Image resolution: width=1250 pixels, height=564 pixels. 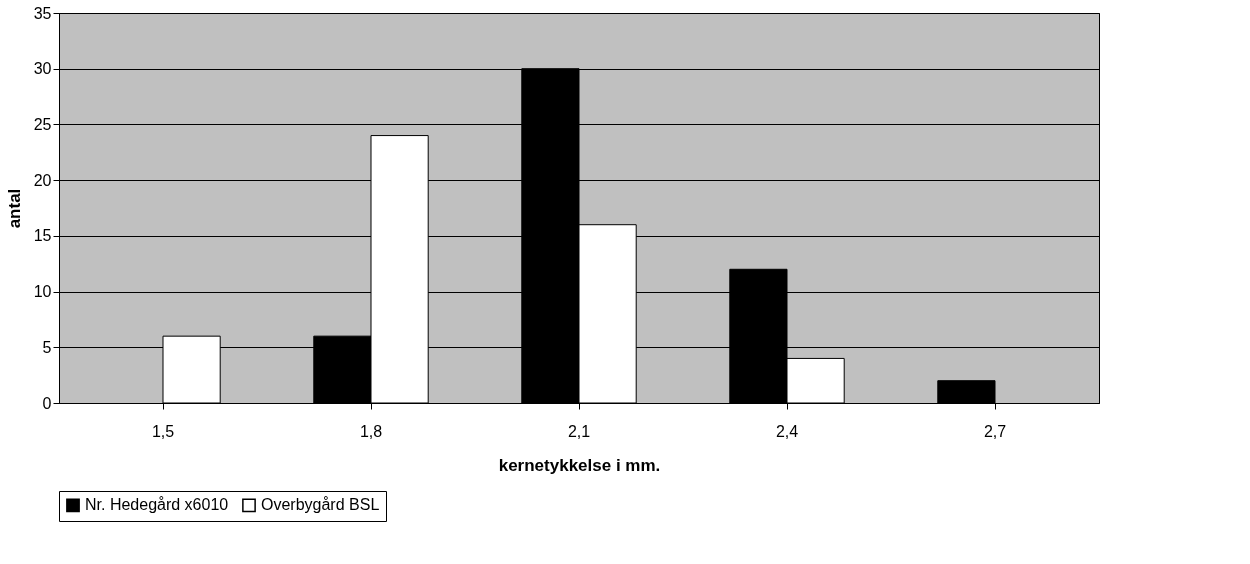 I want to click on y-tick-label: 30, so click(x=42, y=69).